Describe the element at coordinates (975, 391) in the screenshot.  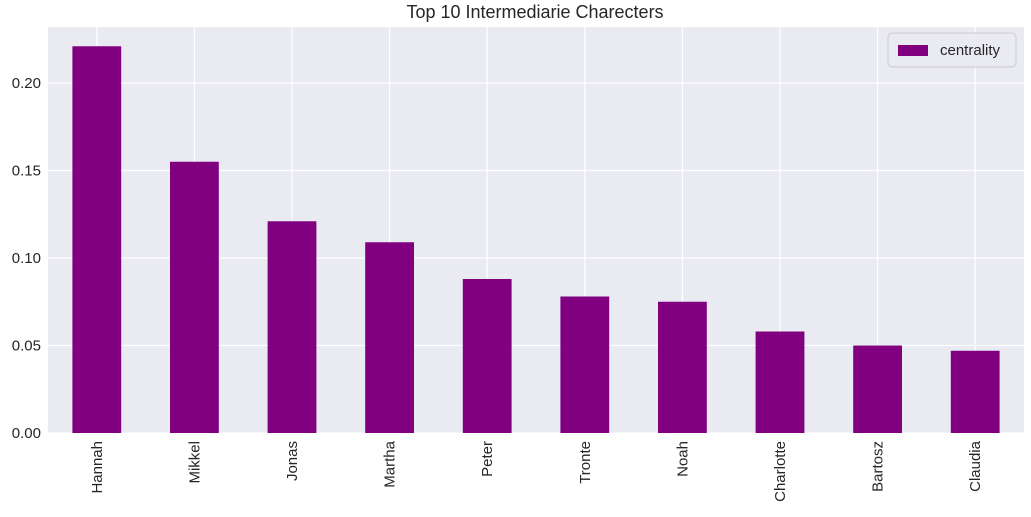
I see `bar-claudia` at that location.